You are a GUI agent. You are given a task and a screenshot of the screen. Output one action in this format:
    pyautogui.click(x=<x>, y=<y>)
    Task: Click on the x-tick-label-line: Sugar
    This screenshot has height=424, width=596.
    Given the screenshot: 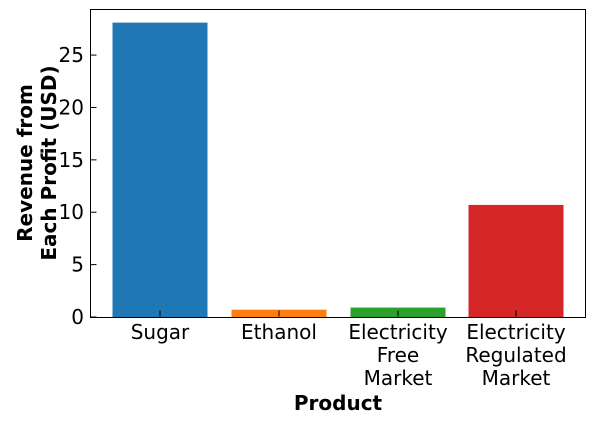 What is the action you would take?
    pyautogui.click(x=160, y=332)
    